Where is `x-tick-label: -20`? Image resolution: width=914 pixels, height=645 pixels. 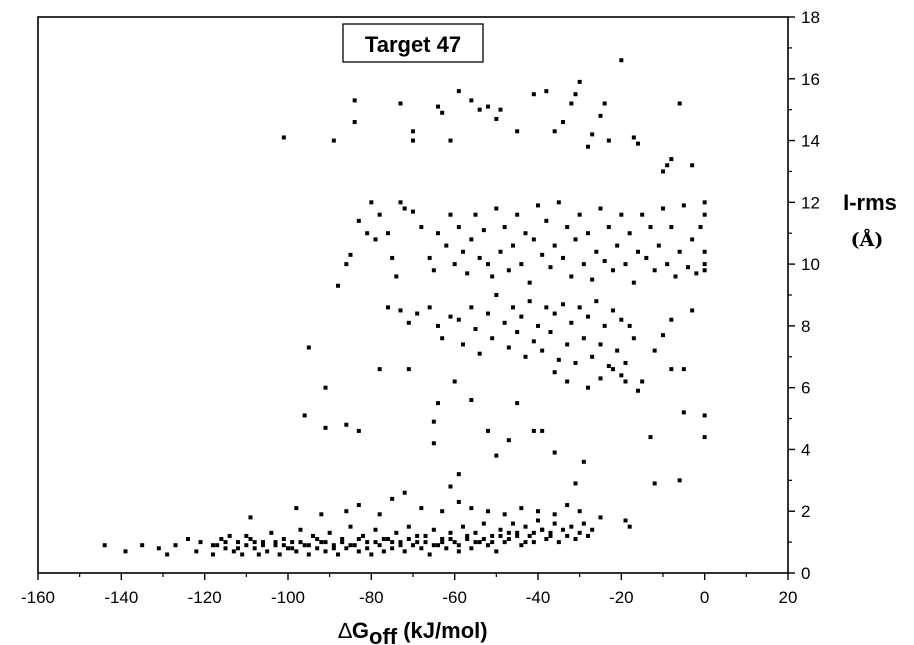 x-tick-label: -20 is located at coordinates (621, 597).